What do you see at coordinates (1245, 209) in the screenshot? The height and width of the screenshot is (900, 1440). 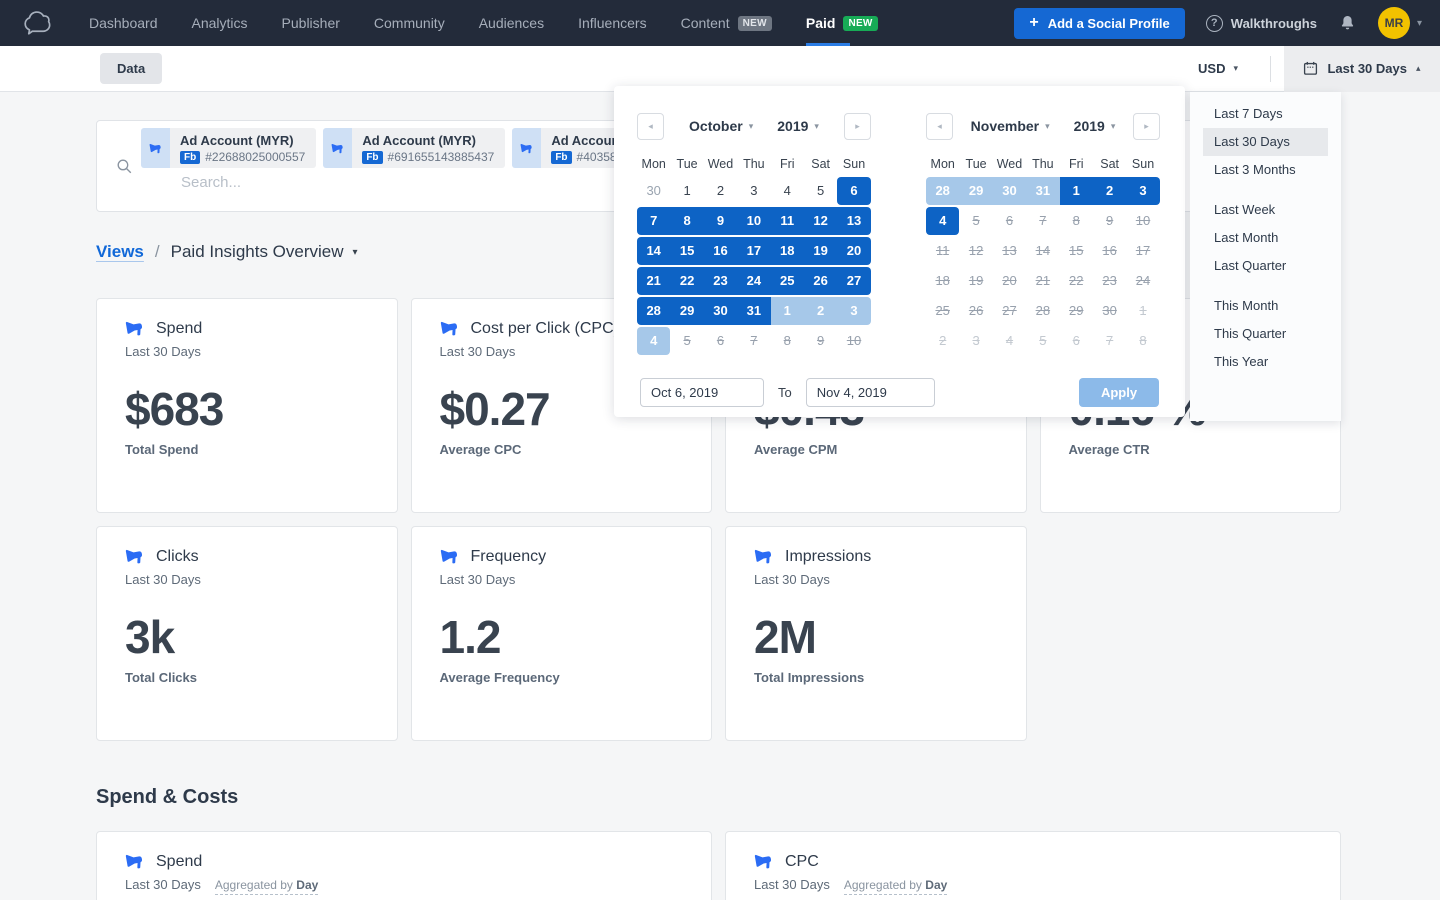 I see `range-option-last-week: Last Week` at bounding box center [1245, 209].